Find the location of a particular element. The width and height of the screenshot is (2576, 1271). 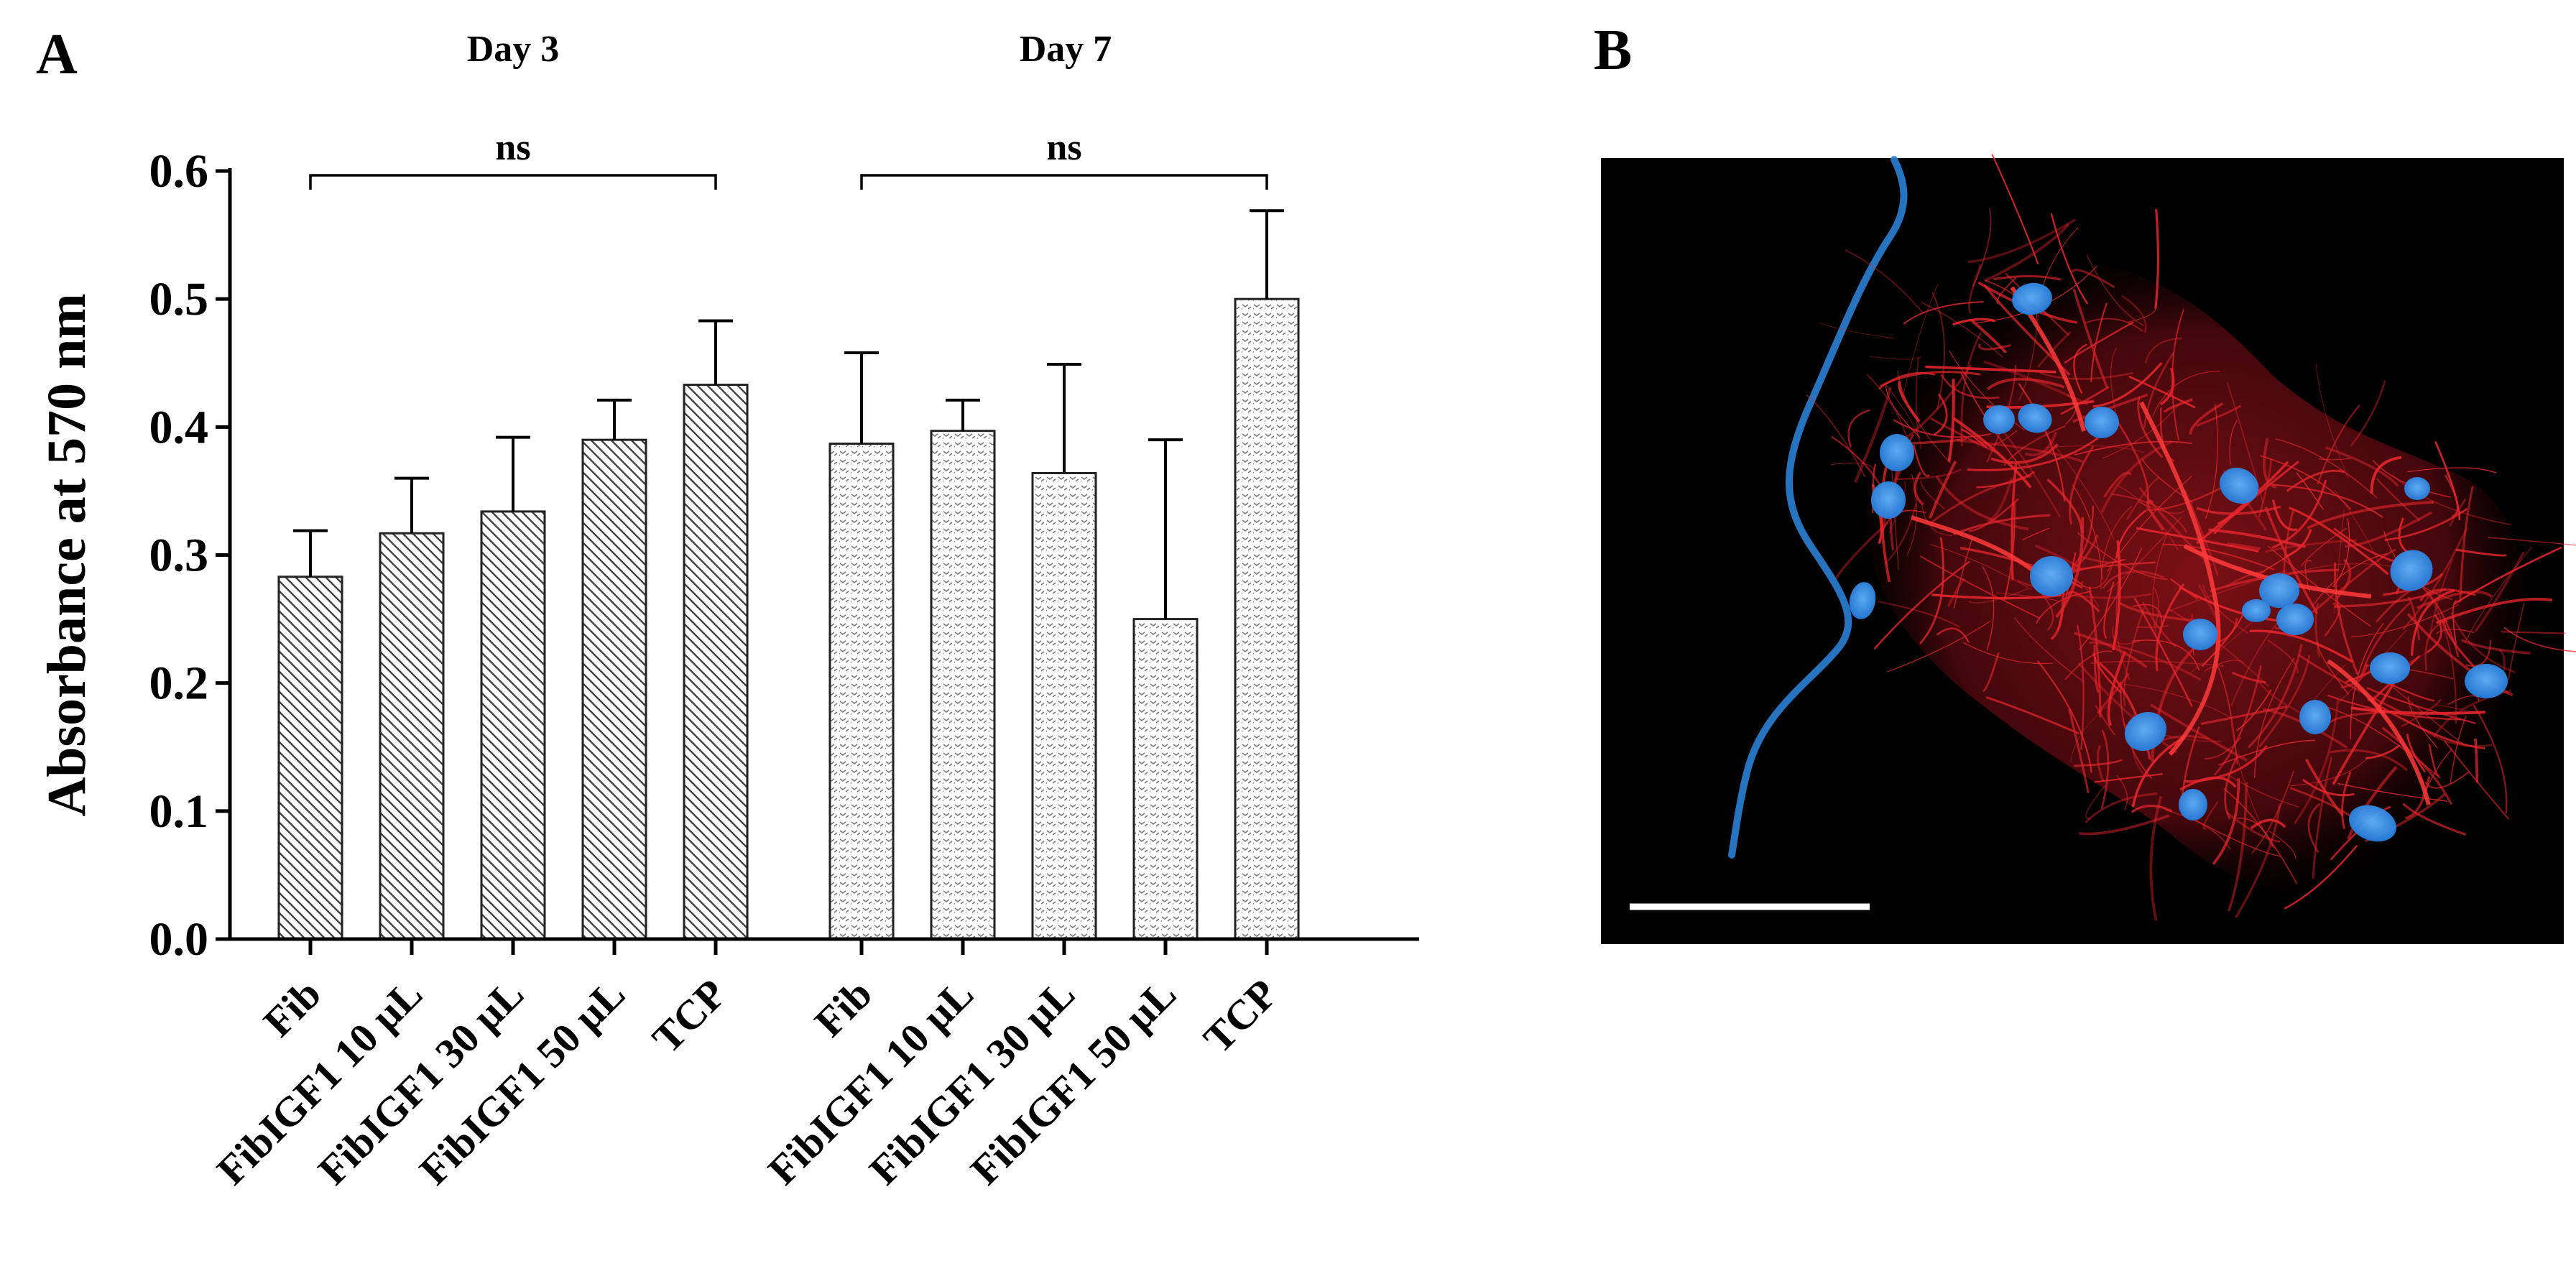

significance-bracket is located at coordinates (1064, 182).